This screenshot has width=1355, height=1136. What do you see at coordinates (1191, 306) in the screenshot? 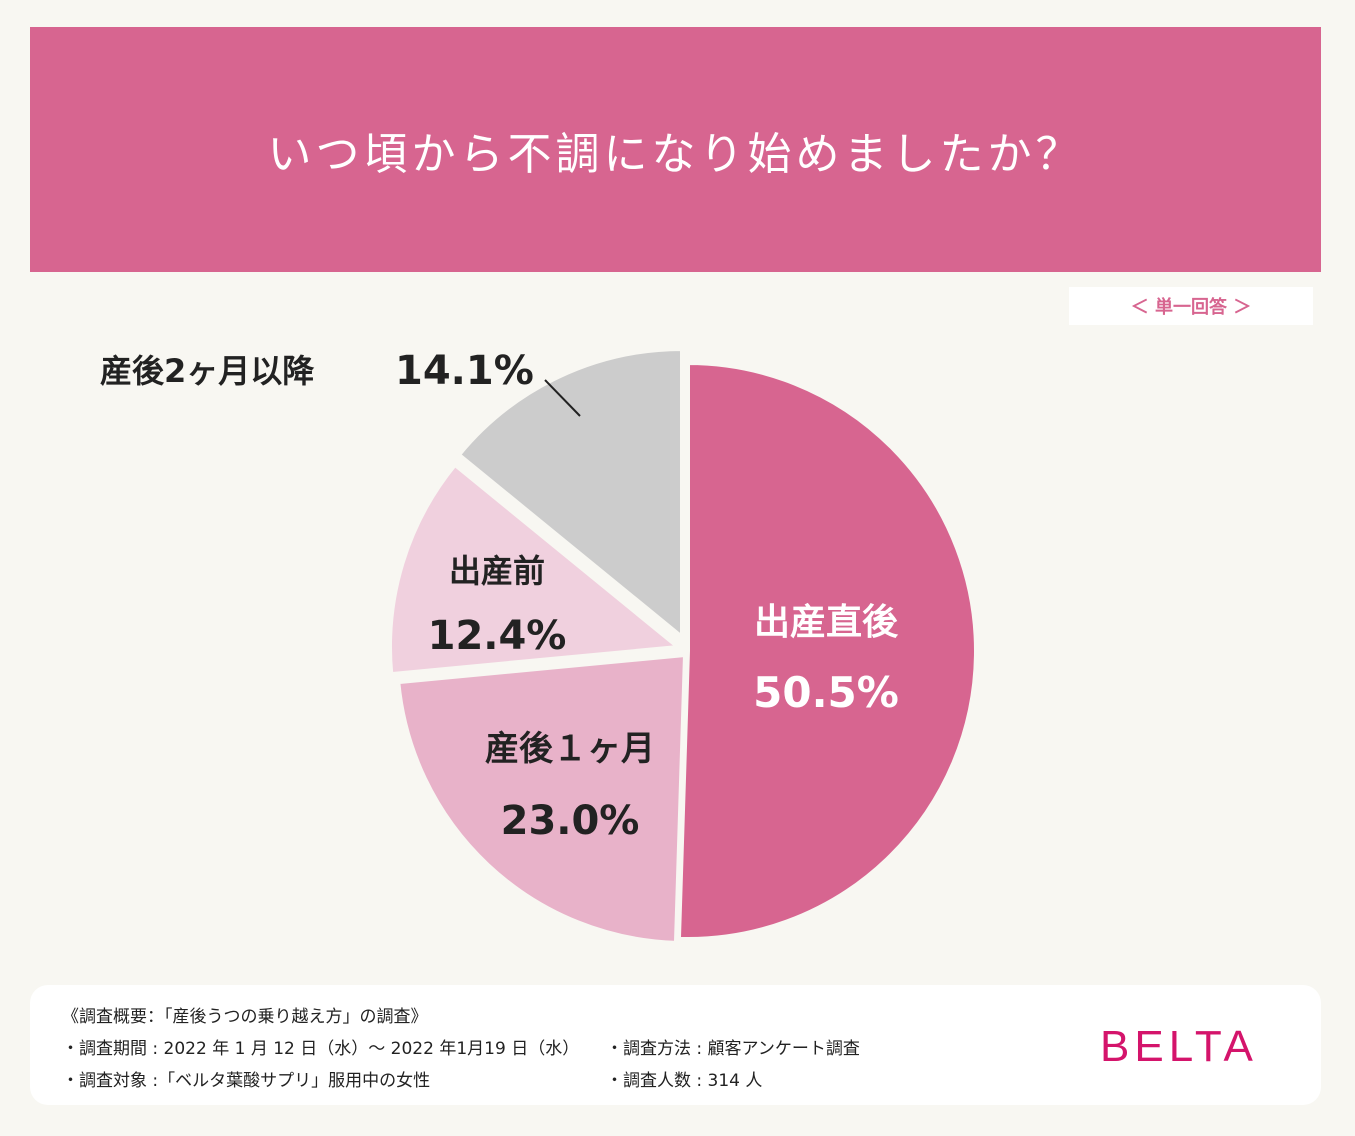
I see `answer-type-badge: ＜ 単一回答 ＞` at bounding box center [1191, 306].